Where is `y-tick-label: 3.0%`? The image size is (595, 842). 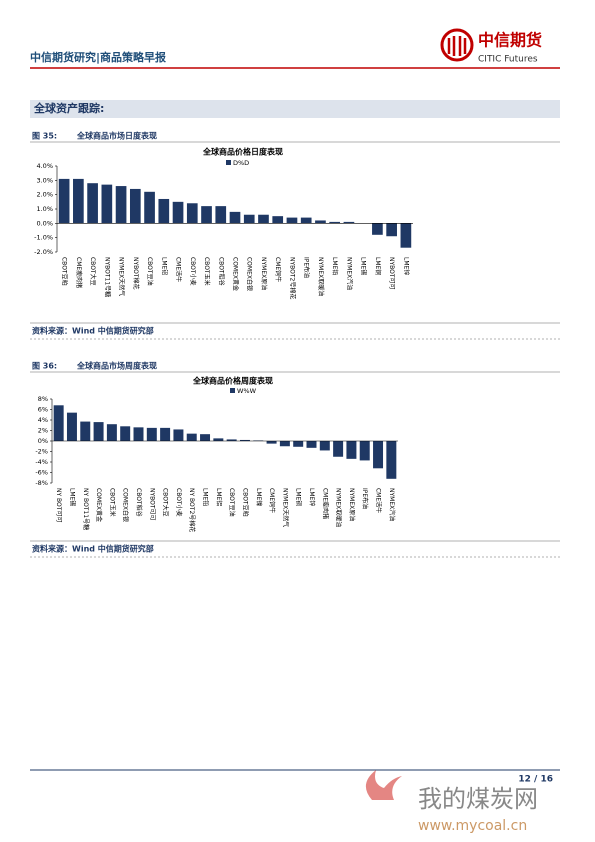
y-tick-label: 3.0% is located at coordinates (44, 180).